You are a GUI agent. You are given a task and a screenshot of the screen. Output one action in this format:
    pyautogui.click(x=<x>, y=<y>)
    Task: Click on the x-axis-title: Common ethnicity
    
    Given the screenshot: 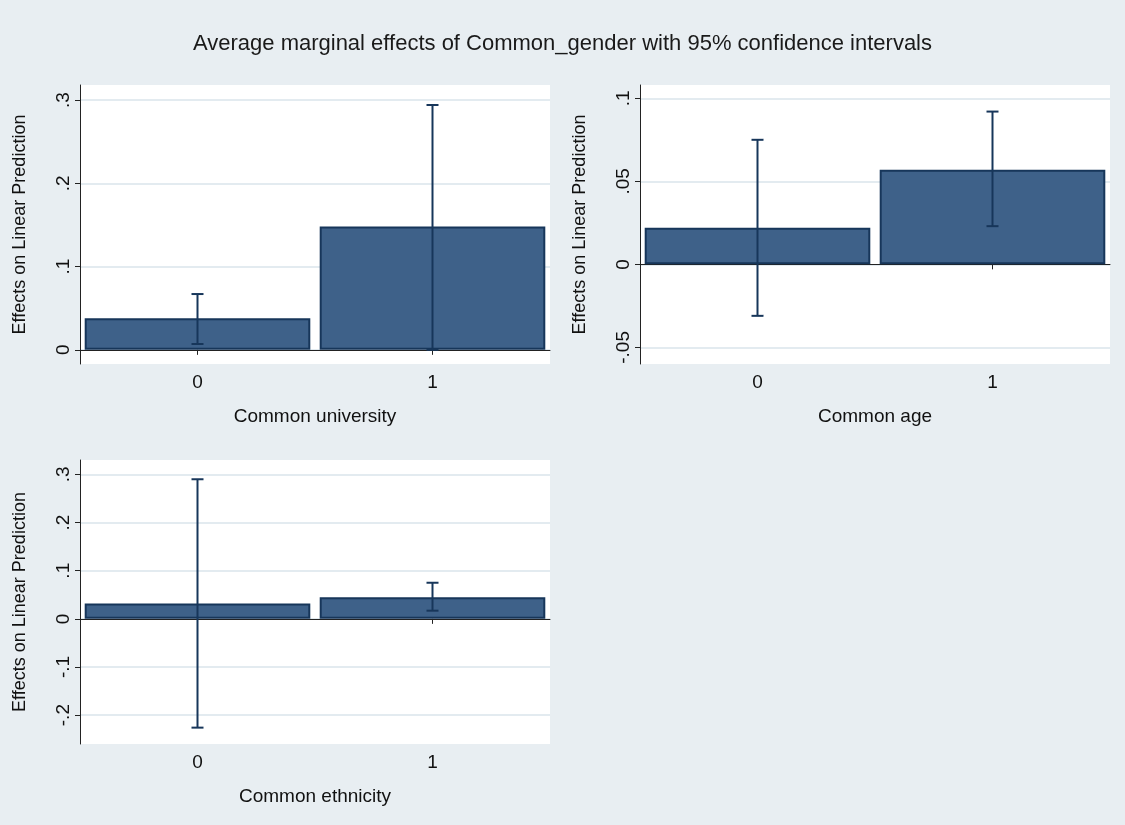 What is the action you would take?
    pyautogui.click(x=315, y=795)
    